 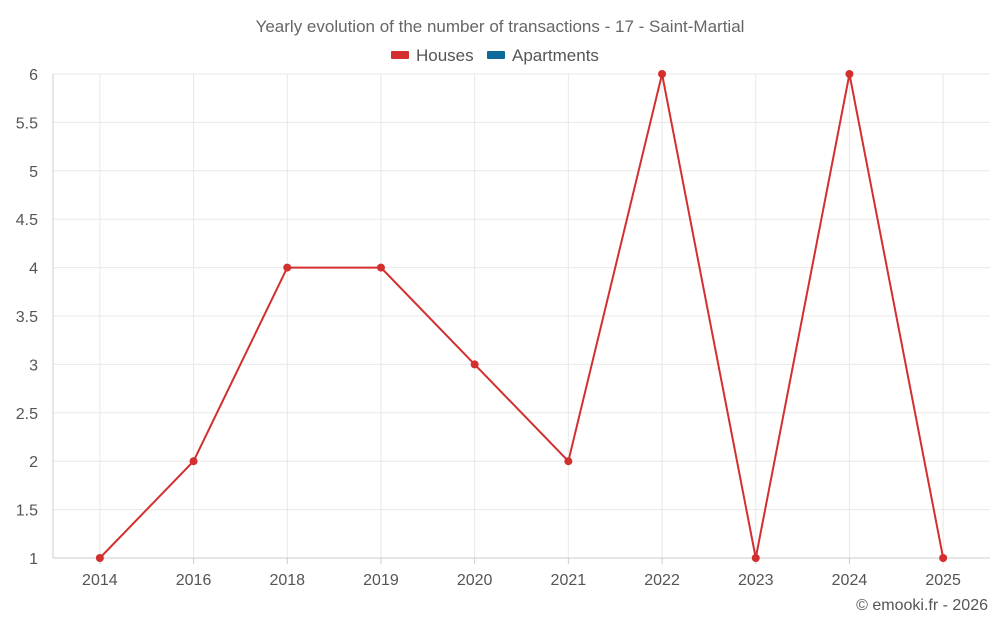 I want to click on x-tick-label: 2024, so click(x=850, y=580).